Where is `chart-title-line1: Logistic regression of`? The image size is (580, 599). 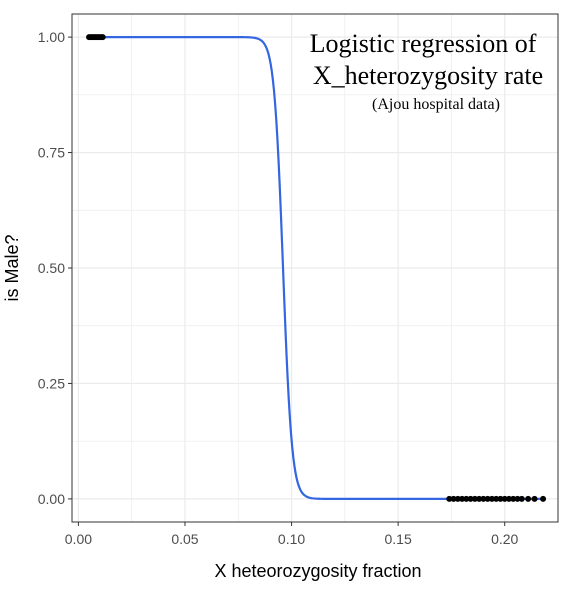 chart-title-line1: Logistic regression of is located at coordinates (423, 43).